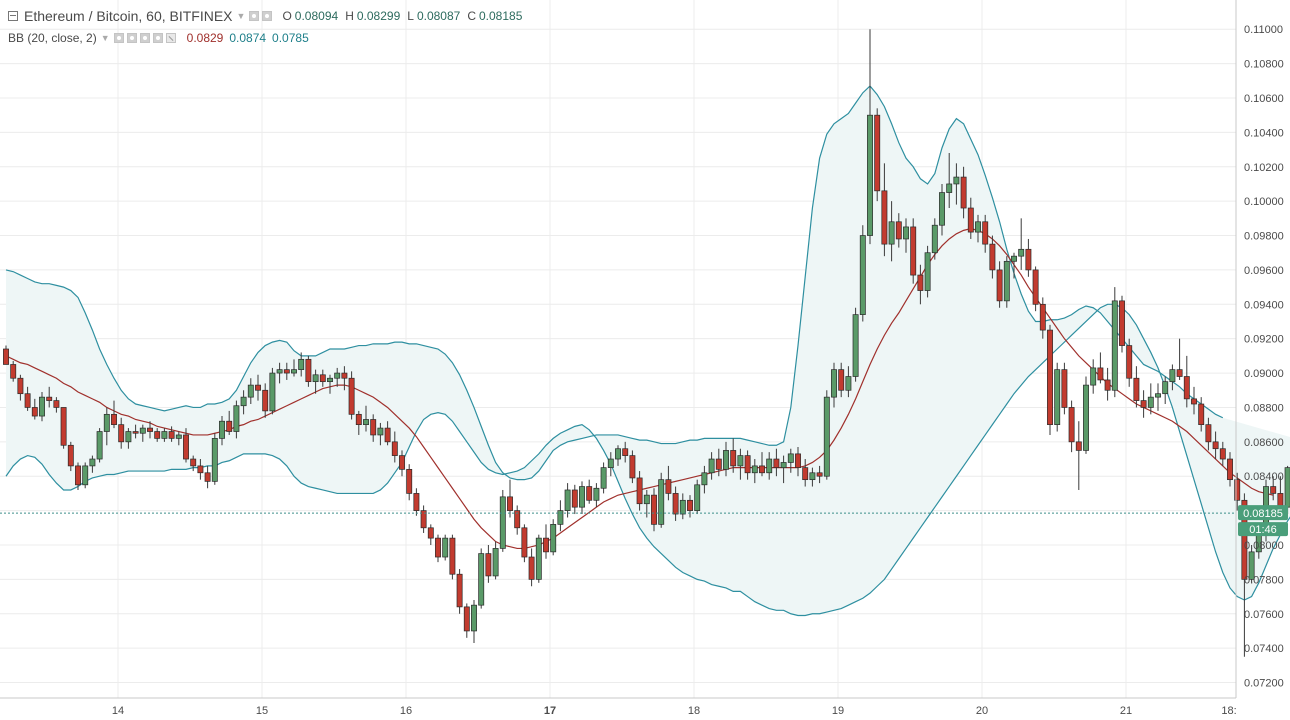  Describe the element at coordinates (694, 711) in the screenshot. I see `x-tick-label: 18` at that location.